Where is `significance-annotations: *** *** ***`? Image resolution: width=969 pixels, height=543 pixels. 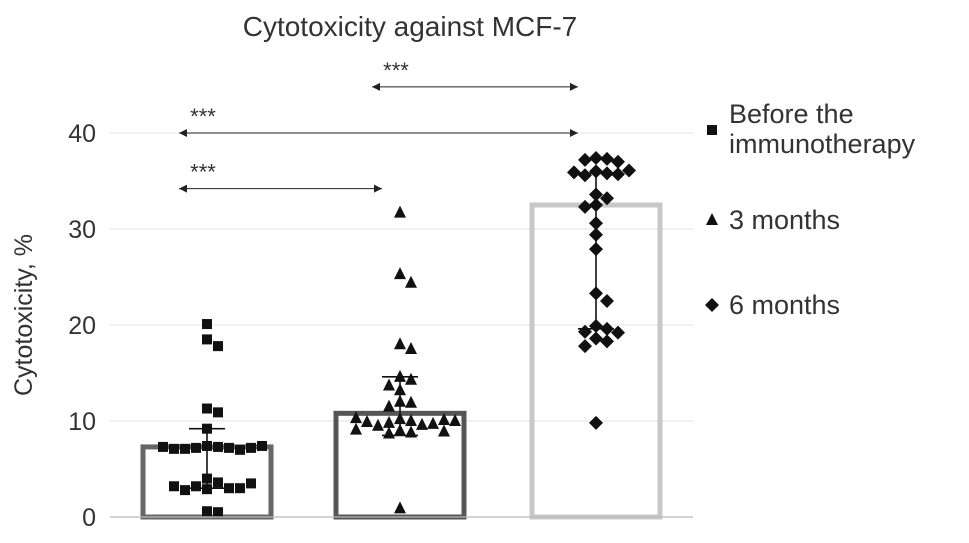
significance-annotations: *** *** *** is located at coordinates (378, 125).